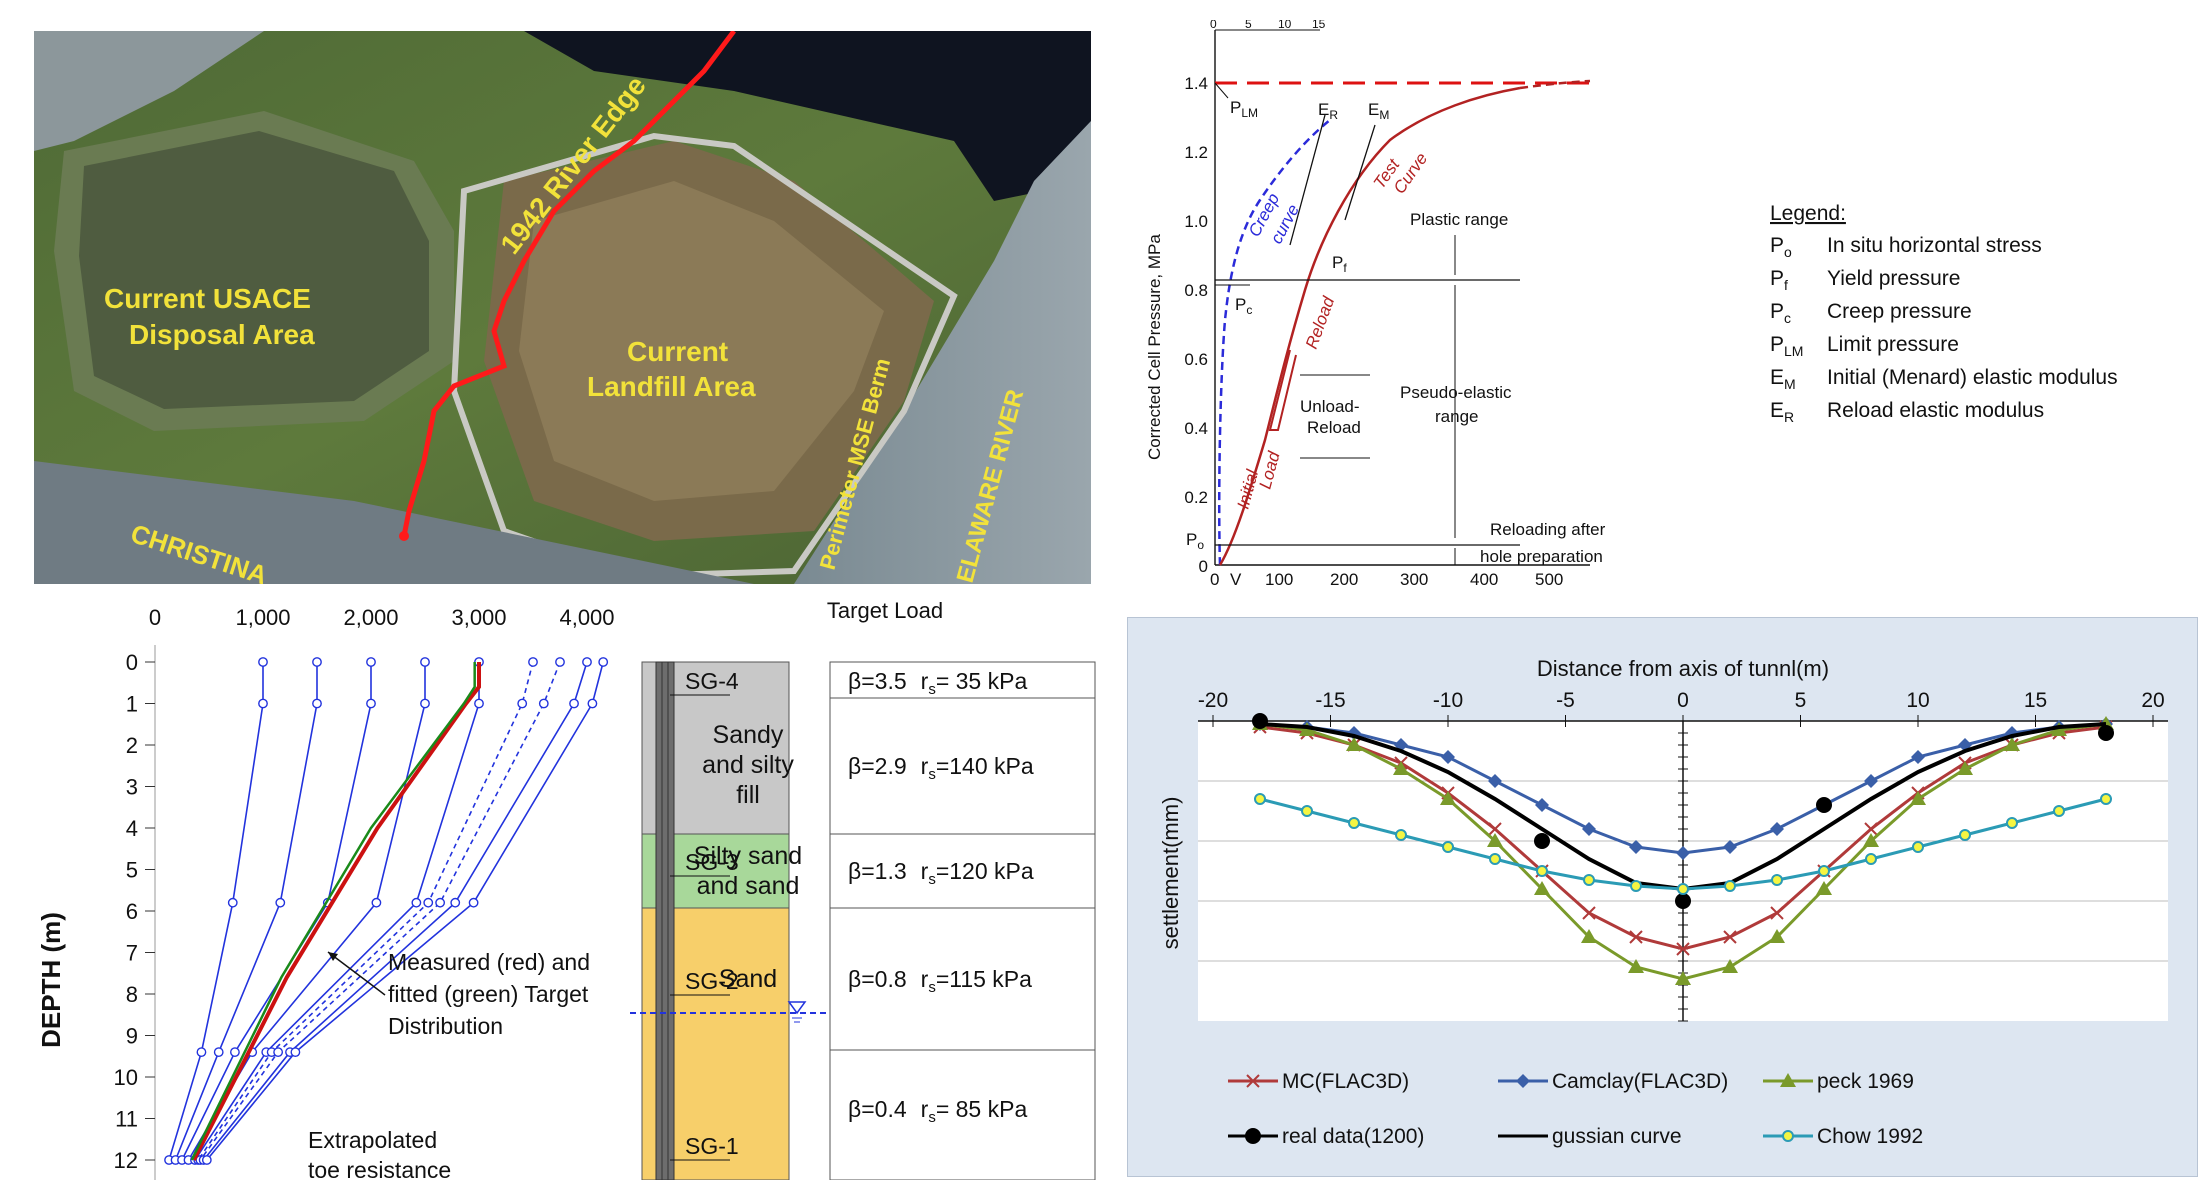  I want to click on plm-label: PLM, so click(1244, 109).